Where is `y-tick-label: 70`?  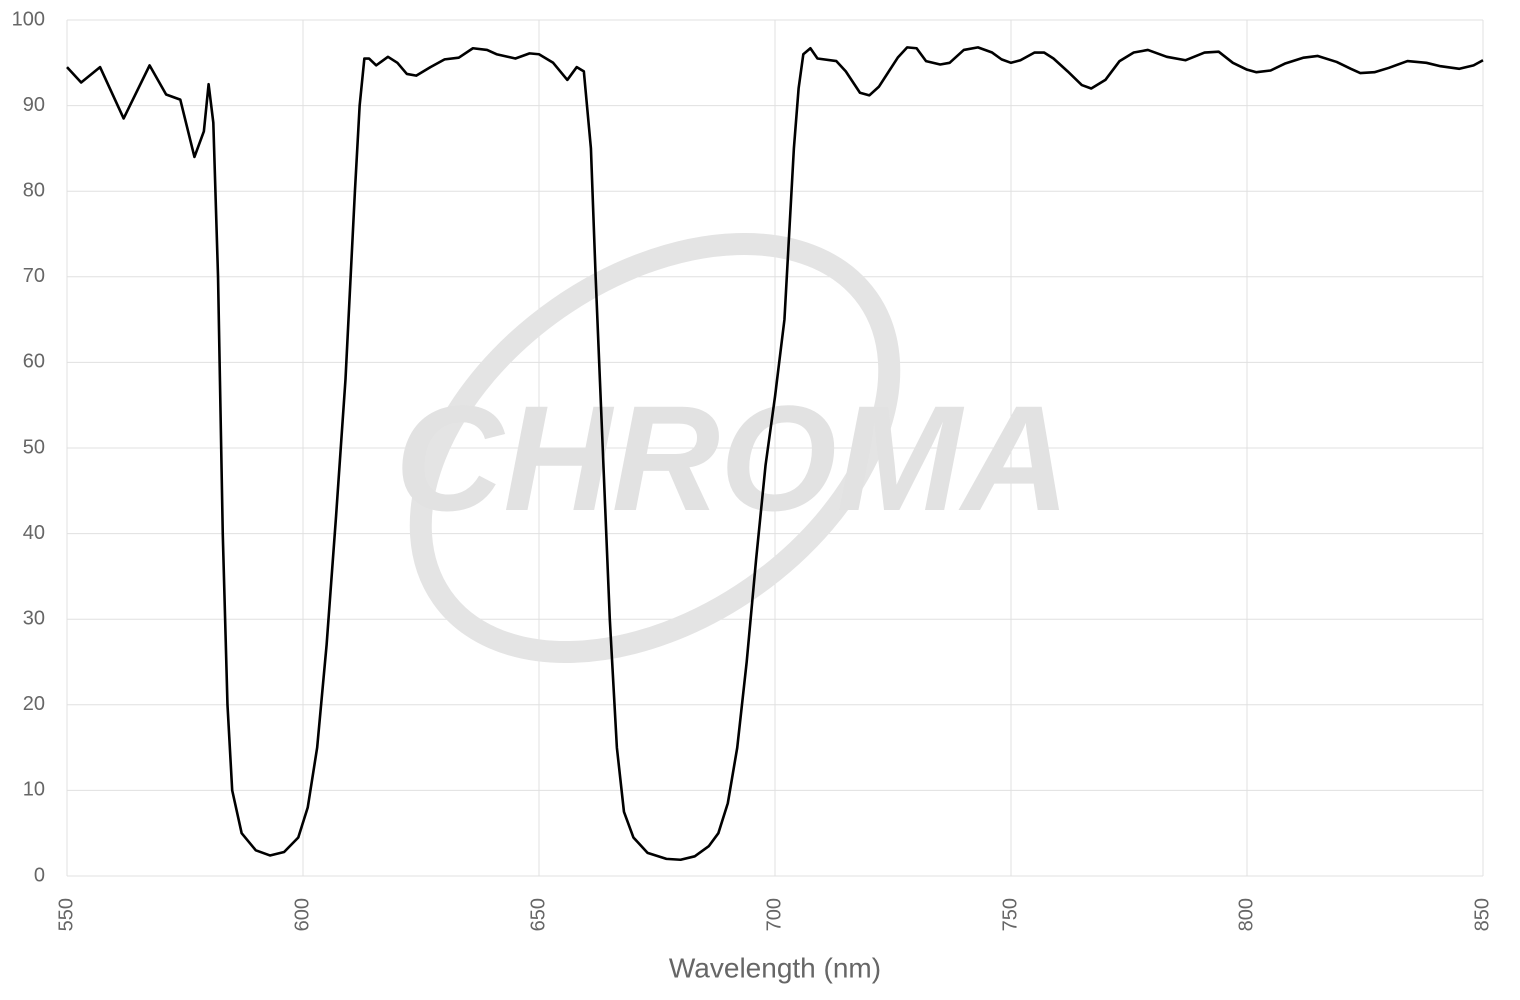
y-tick-label: 70 is located at coordinates (34, 276).